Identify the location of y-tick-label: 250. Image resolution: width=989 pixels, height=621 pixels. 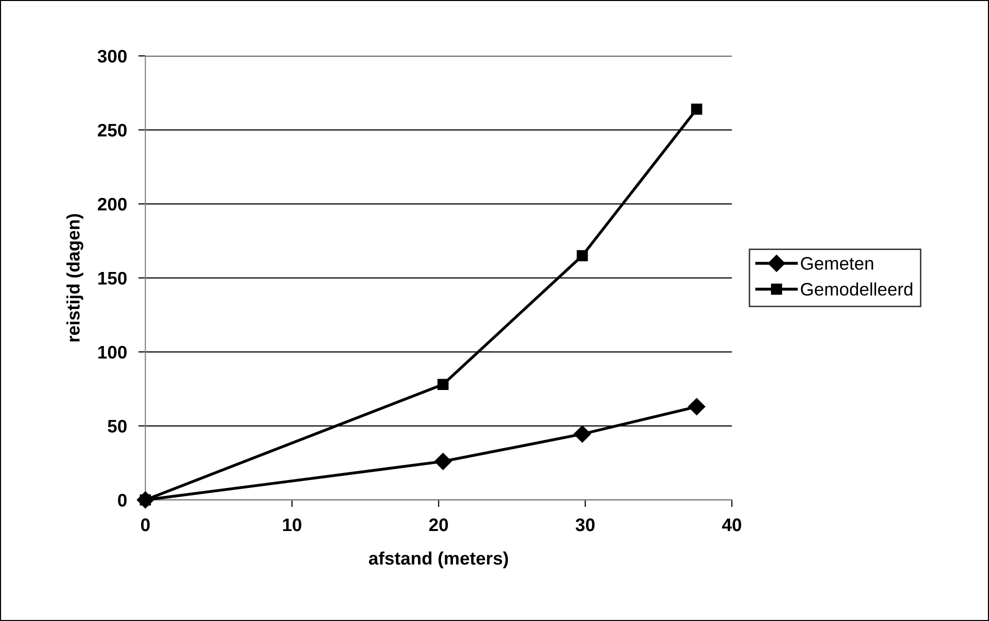
(112, 130).